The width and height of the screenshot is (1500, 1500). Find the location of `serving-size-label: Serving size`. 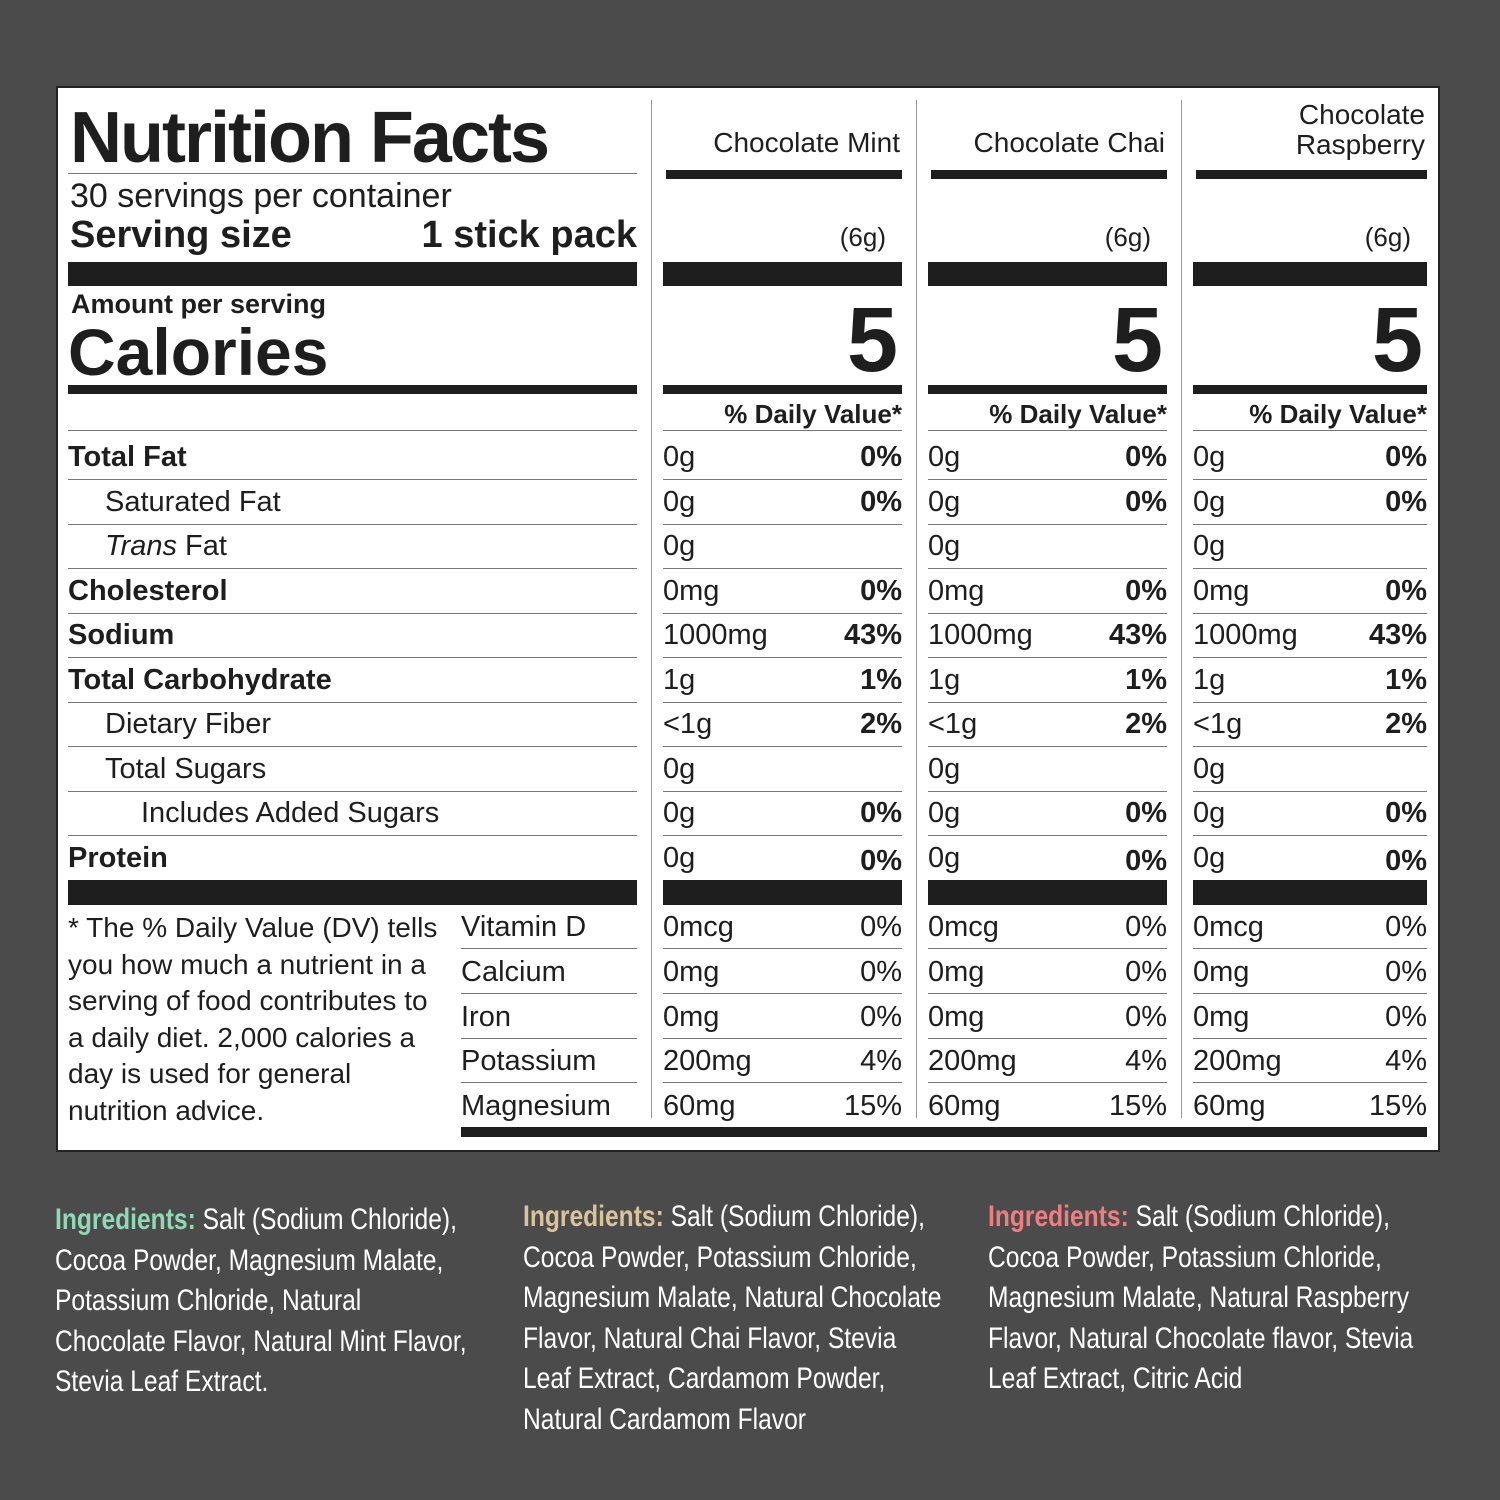

serving-size-label: Serving size is located at coordinates (181, 235).